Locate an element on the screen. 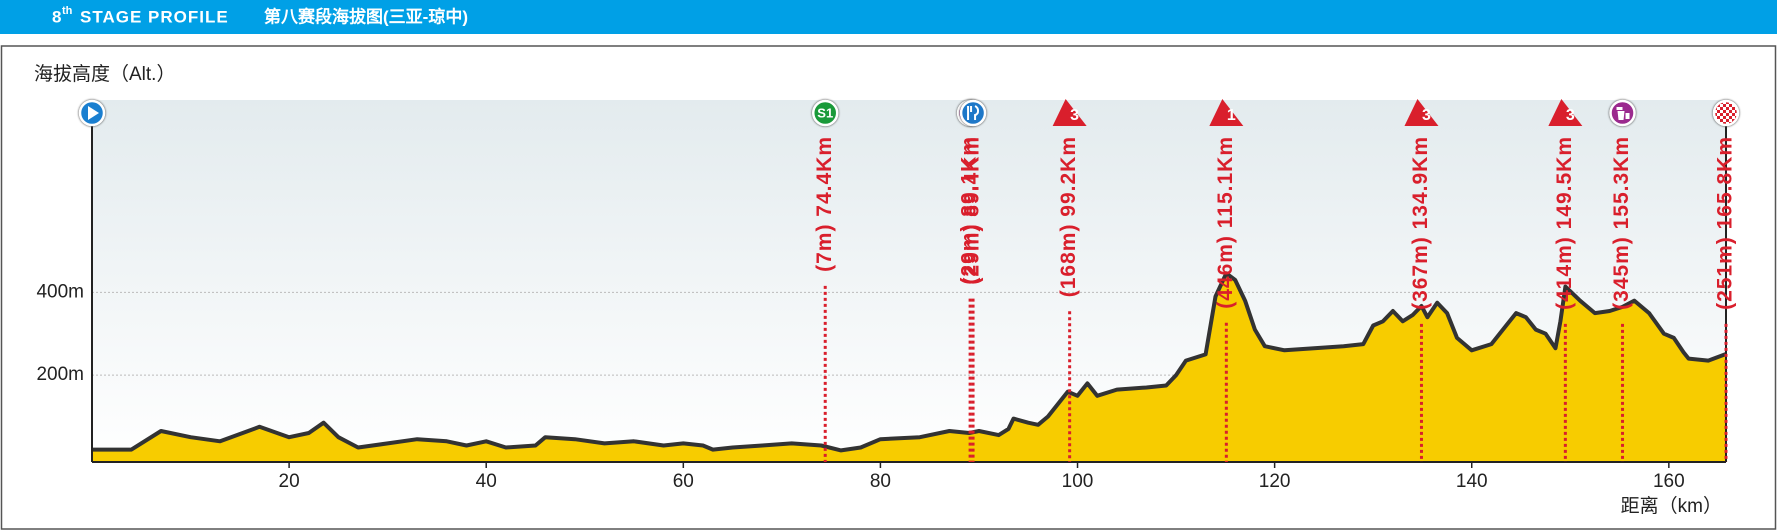 The width and height of the screenshot is (1777, 531). header-bar is located at coordinates (888, 17).